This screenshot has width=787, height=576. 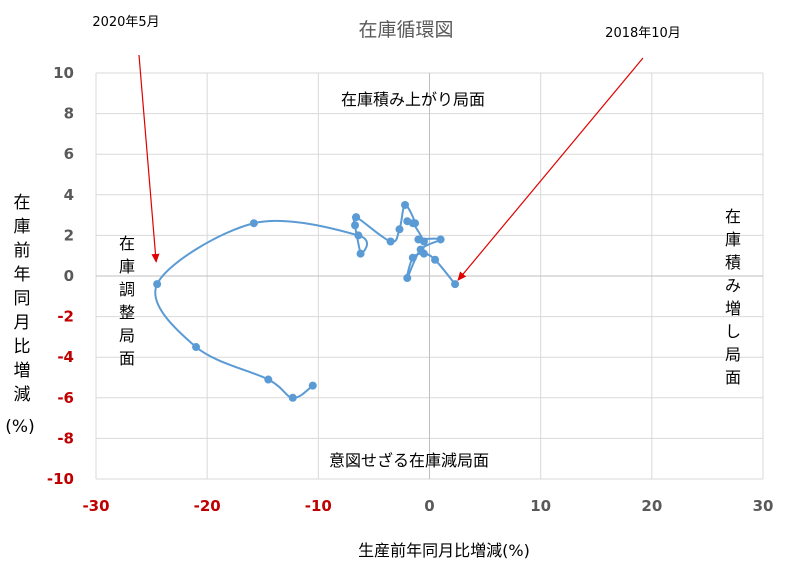 I want to click on y-tick-label: -10, so click(x=60, y=479).